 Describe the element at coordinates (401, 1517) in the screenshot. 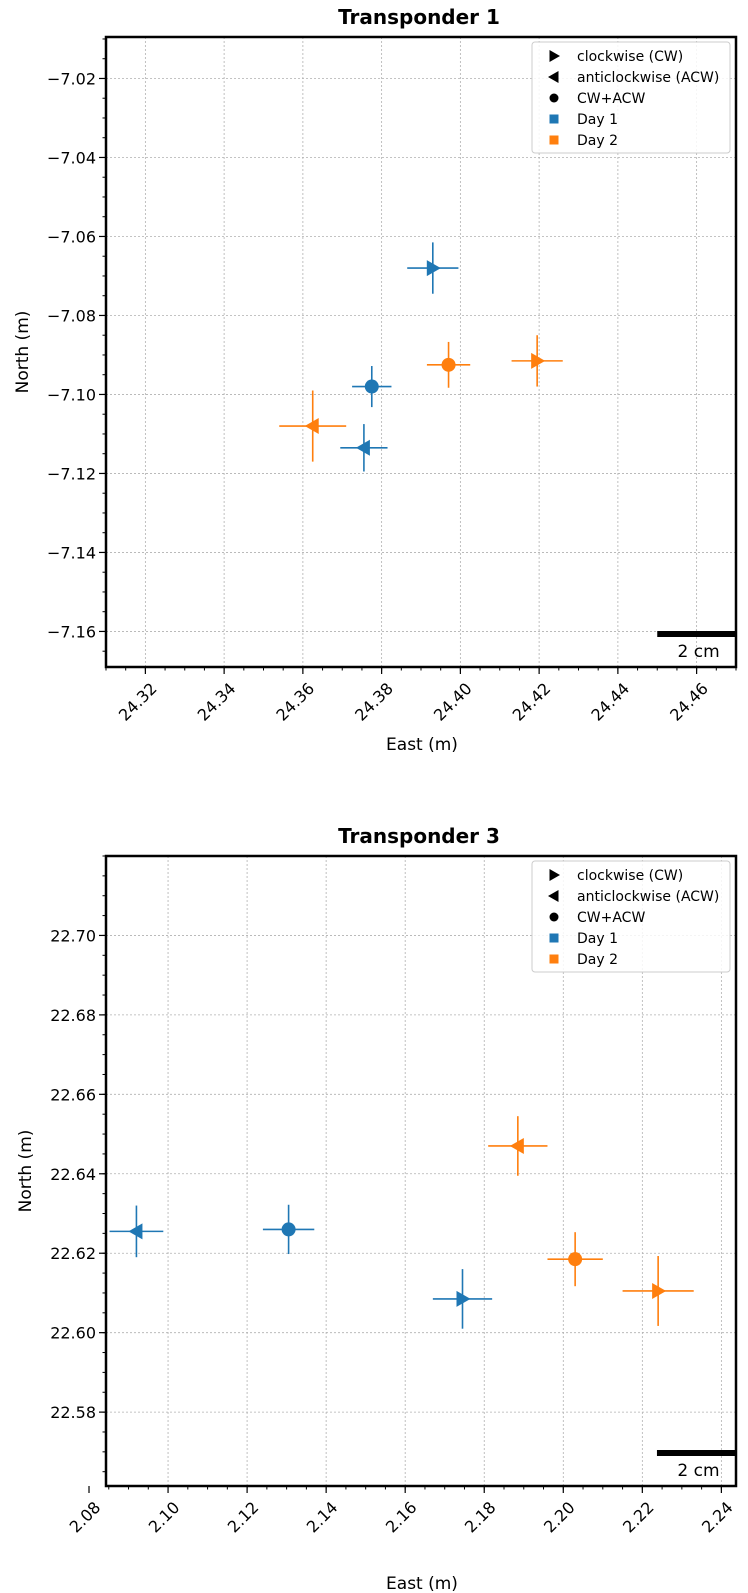

I see `x-tick-label: 2.16` at that location.